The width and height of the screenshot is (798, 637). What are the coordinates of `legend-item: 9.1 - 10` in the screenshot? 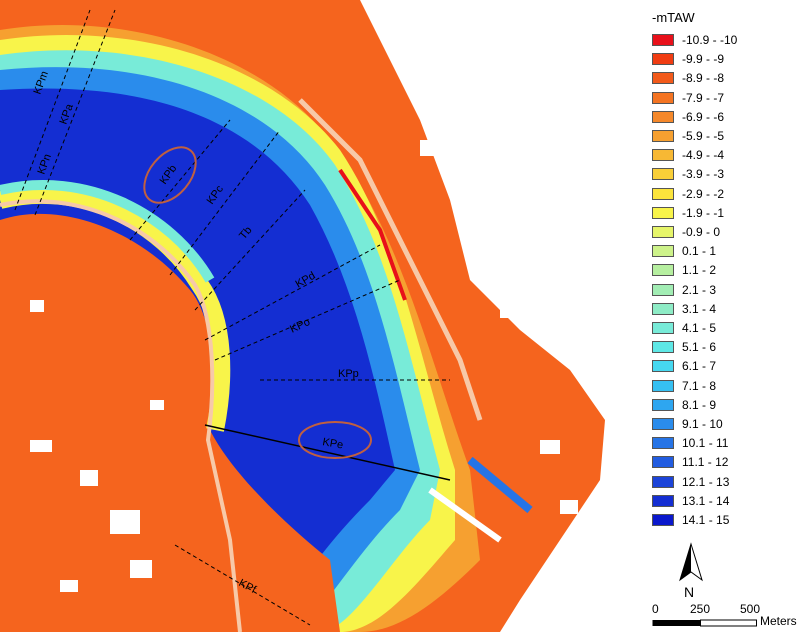 It's located at (687, 424).